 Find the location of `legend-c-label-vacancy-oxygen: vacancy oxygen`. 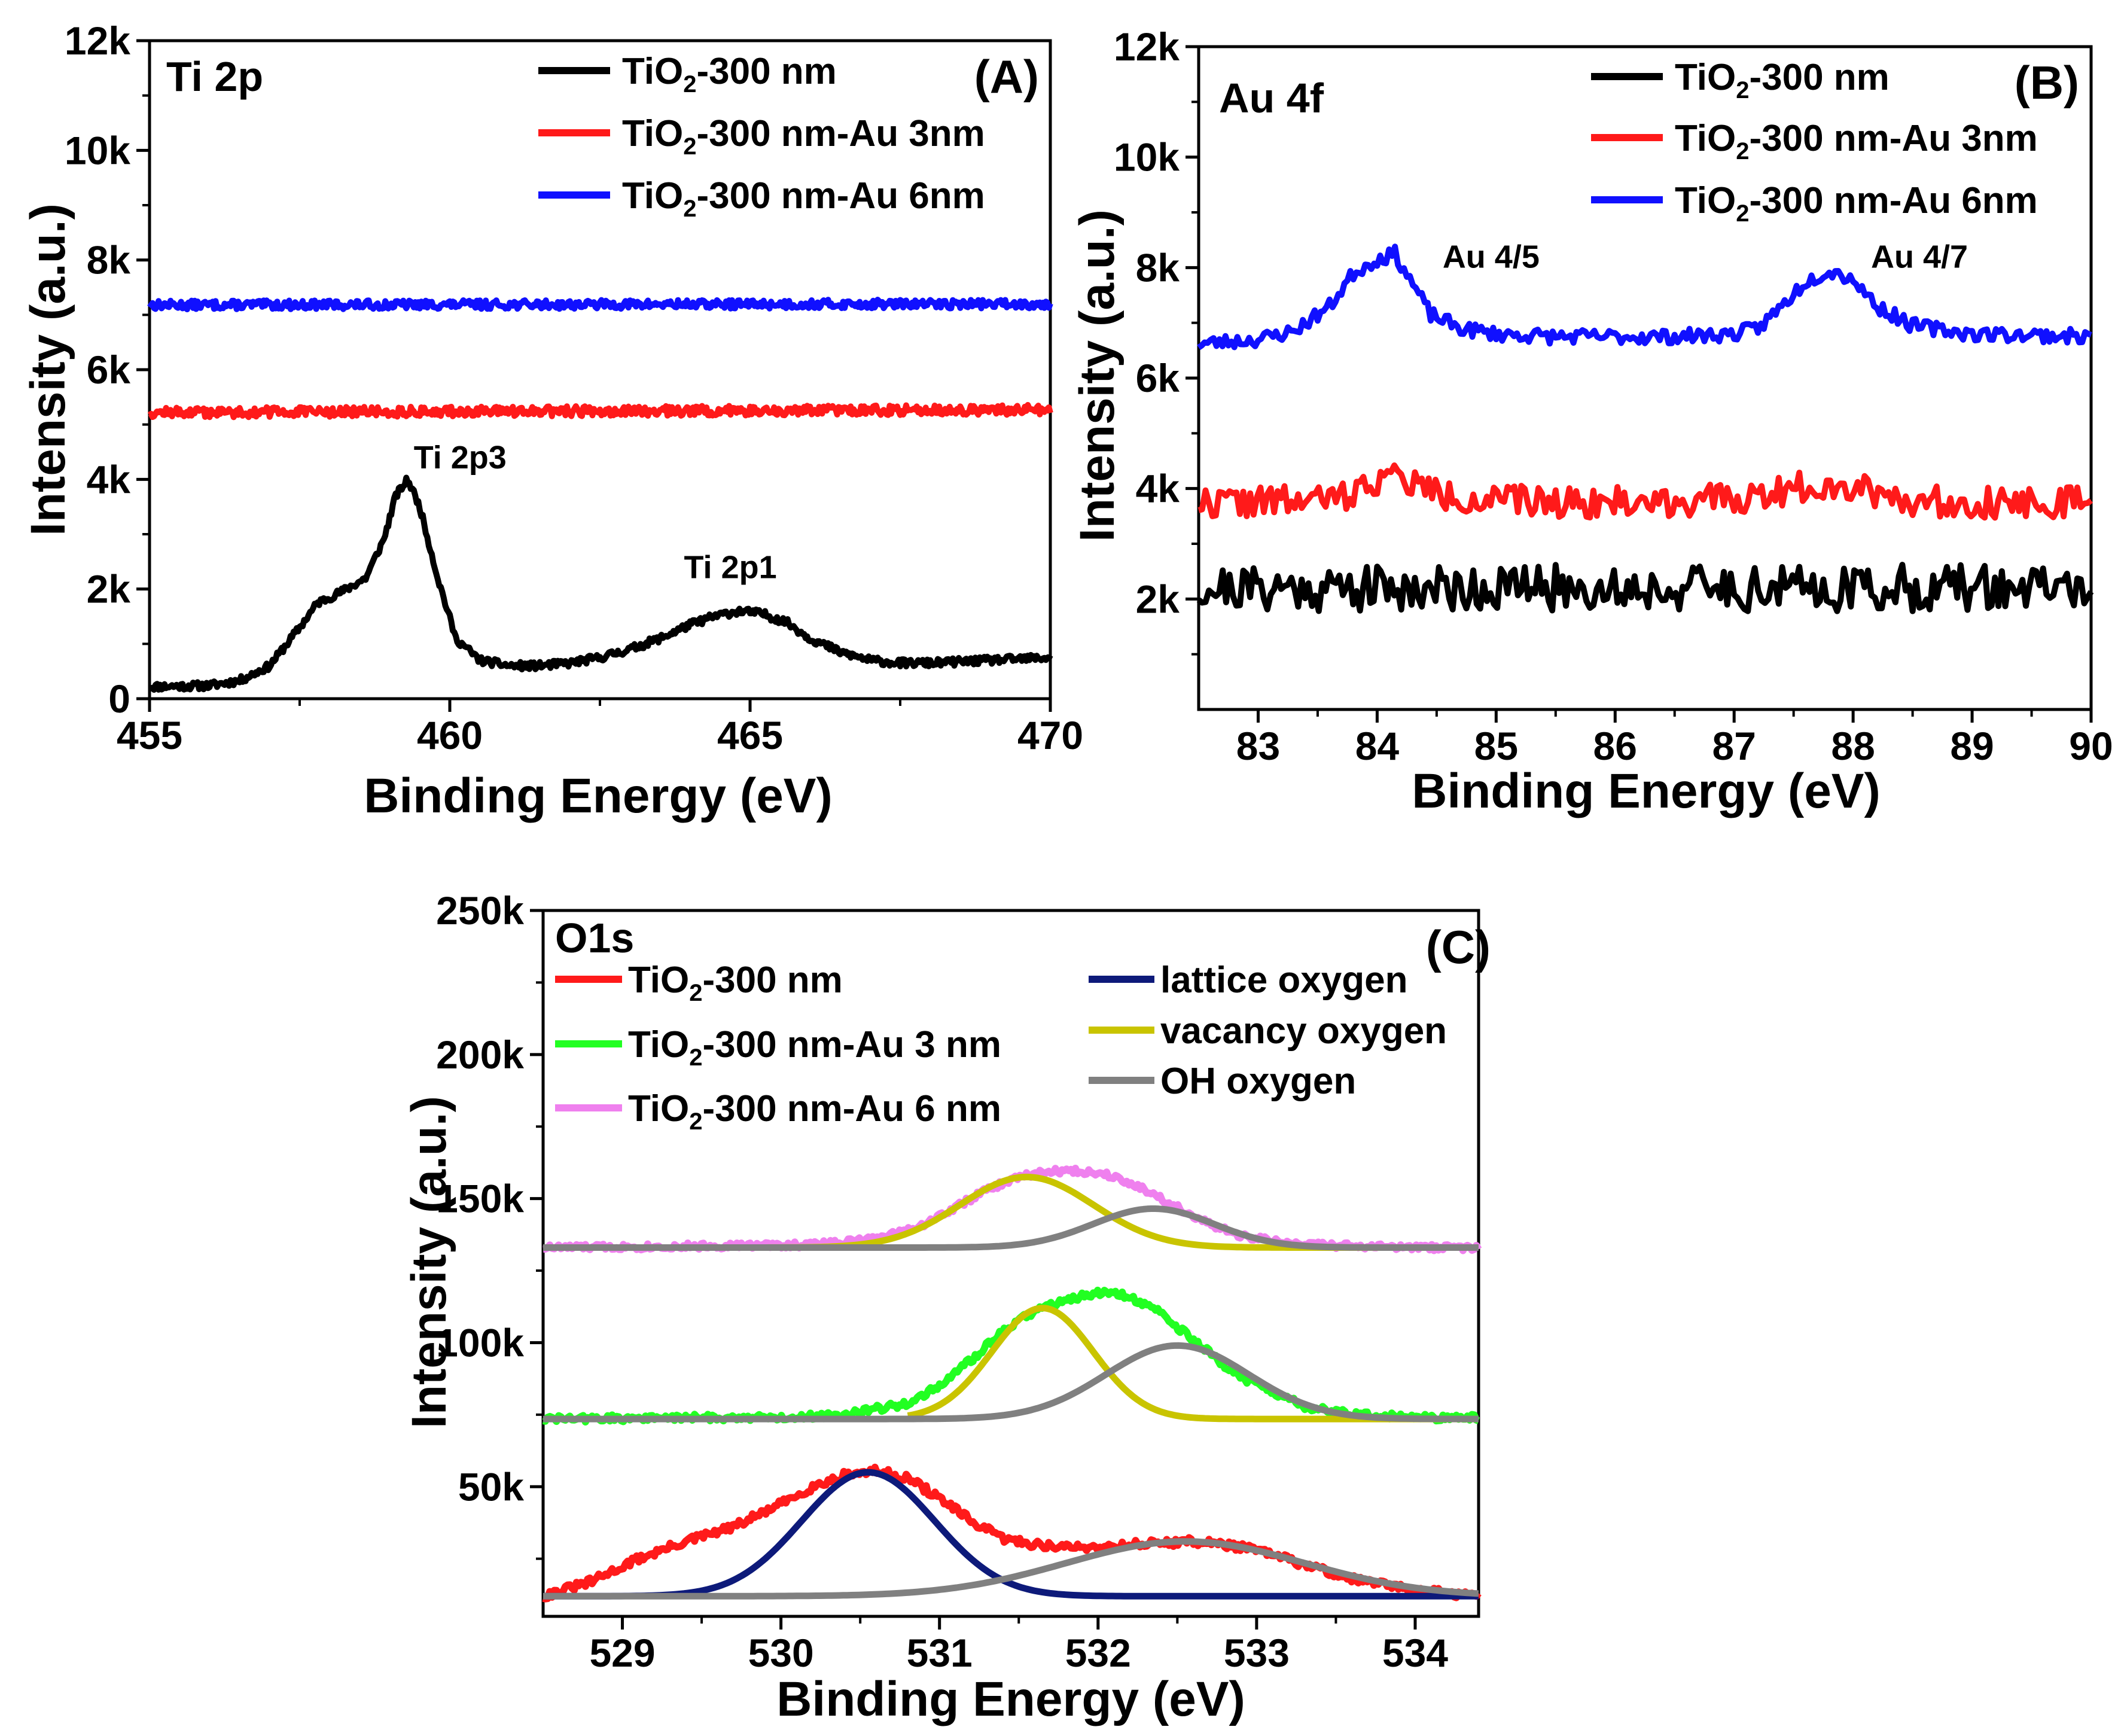

legend-c-label-vacancy-oxygen: vacancy oxygen is located at coordinates (1304, 1031).